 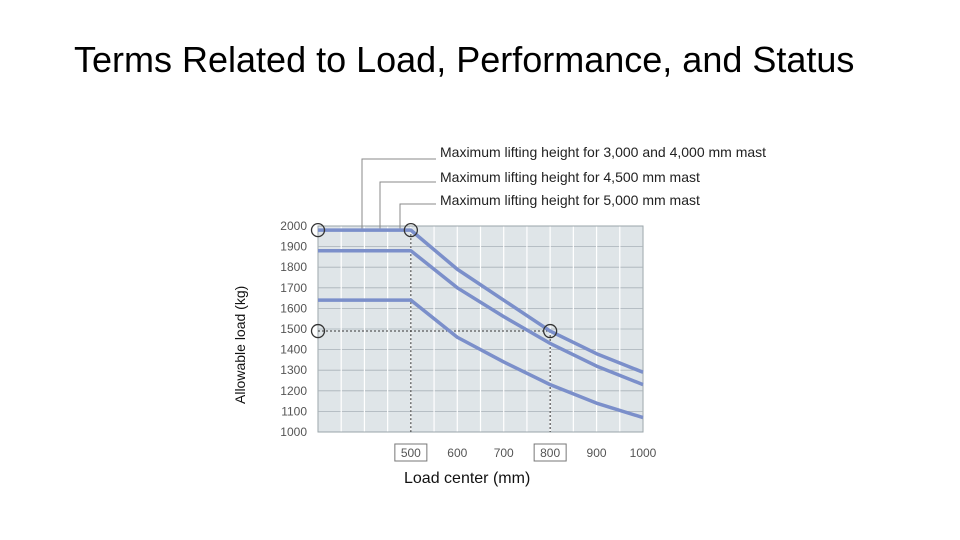 I want to click on annotation-leaders, so click(x=398, y=193).